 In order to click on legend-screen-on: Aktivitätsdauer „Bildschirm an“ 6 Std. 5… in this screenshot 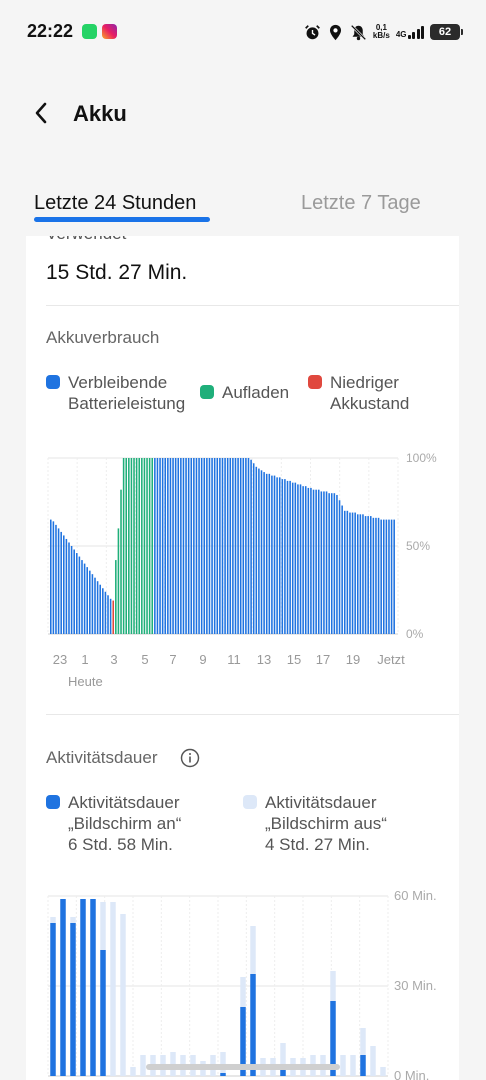, I will do `click(113, 823)`.